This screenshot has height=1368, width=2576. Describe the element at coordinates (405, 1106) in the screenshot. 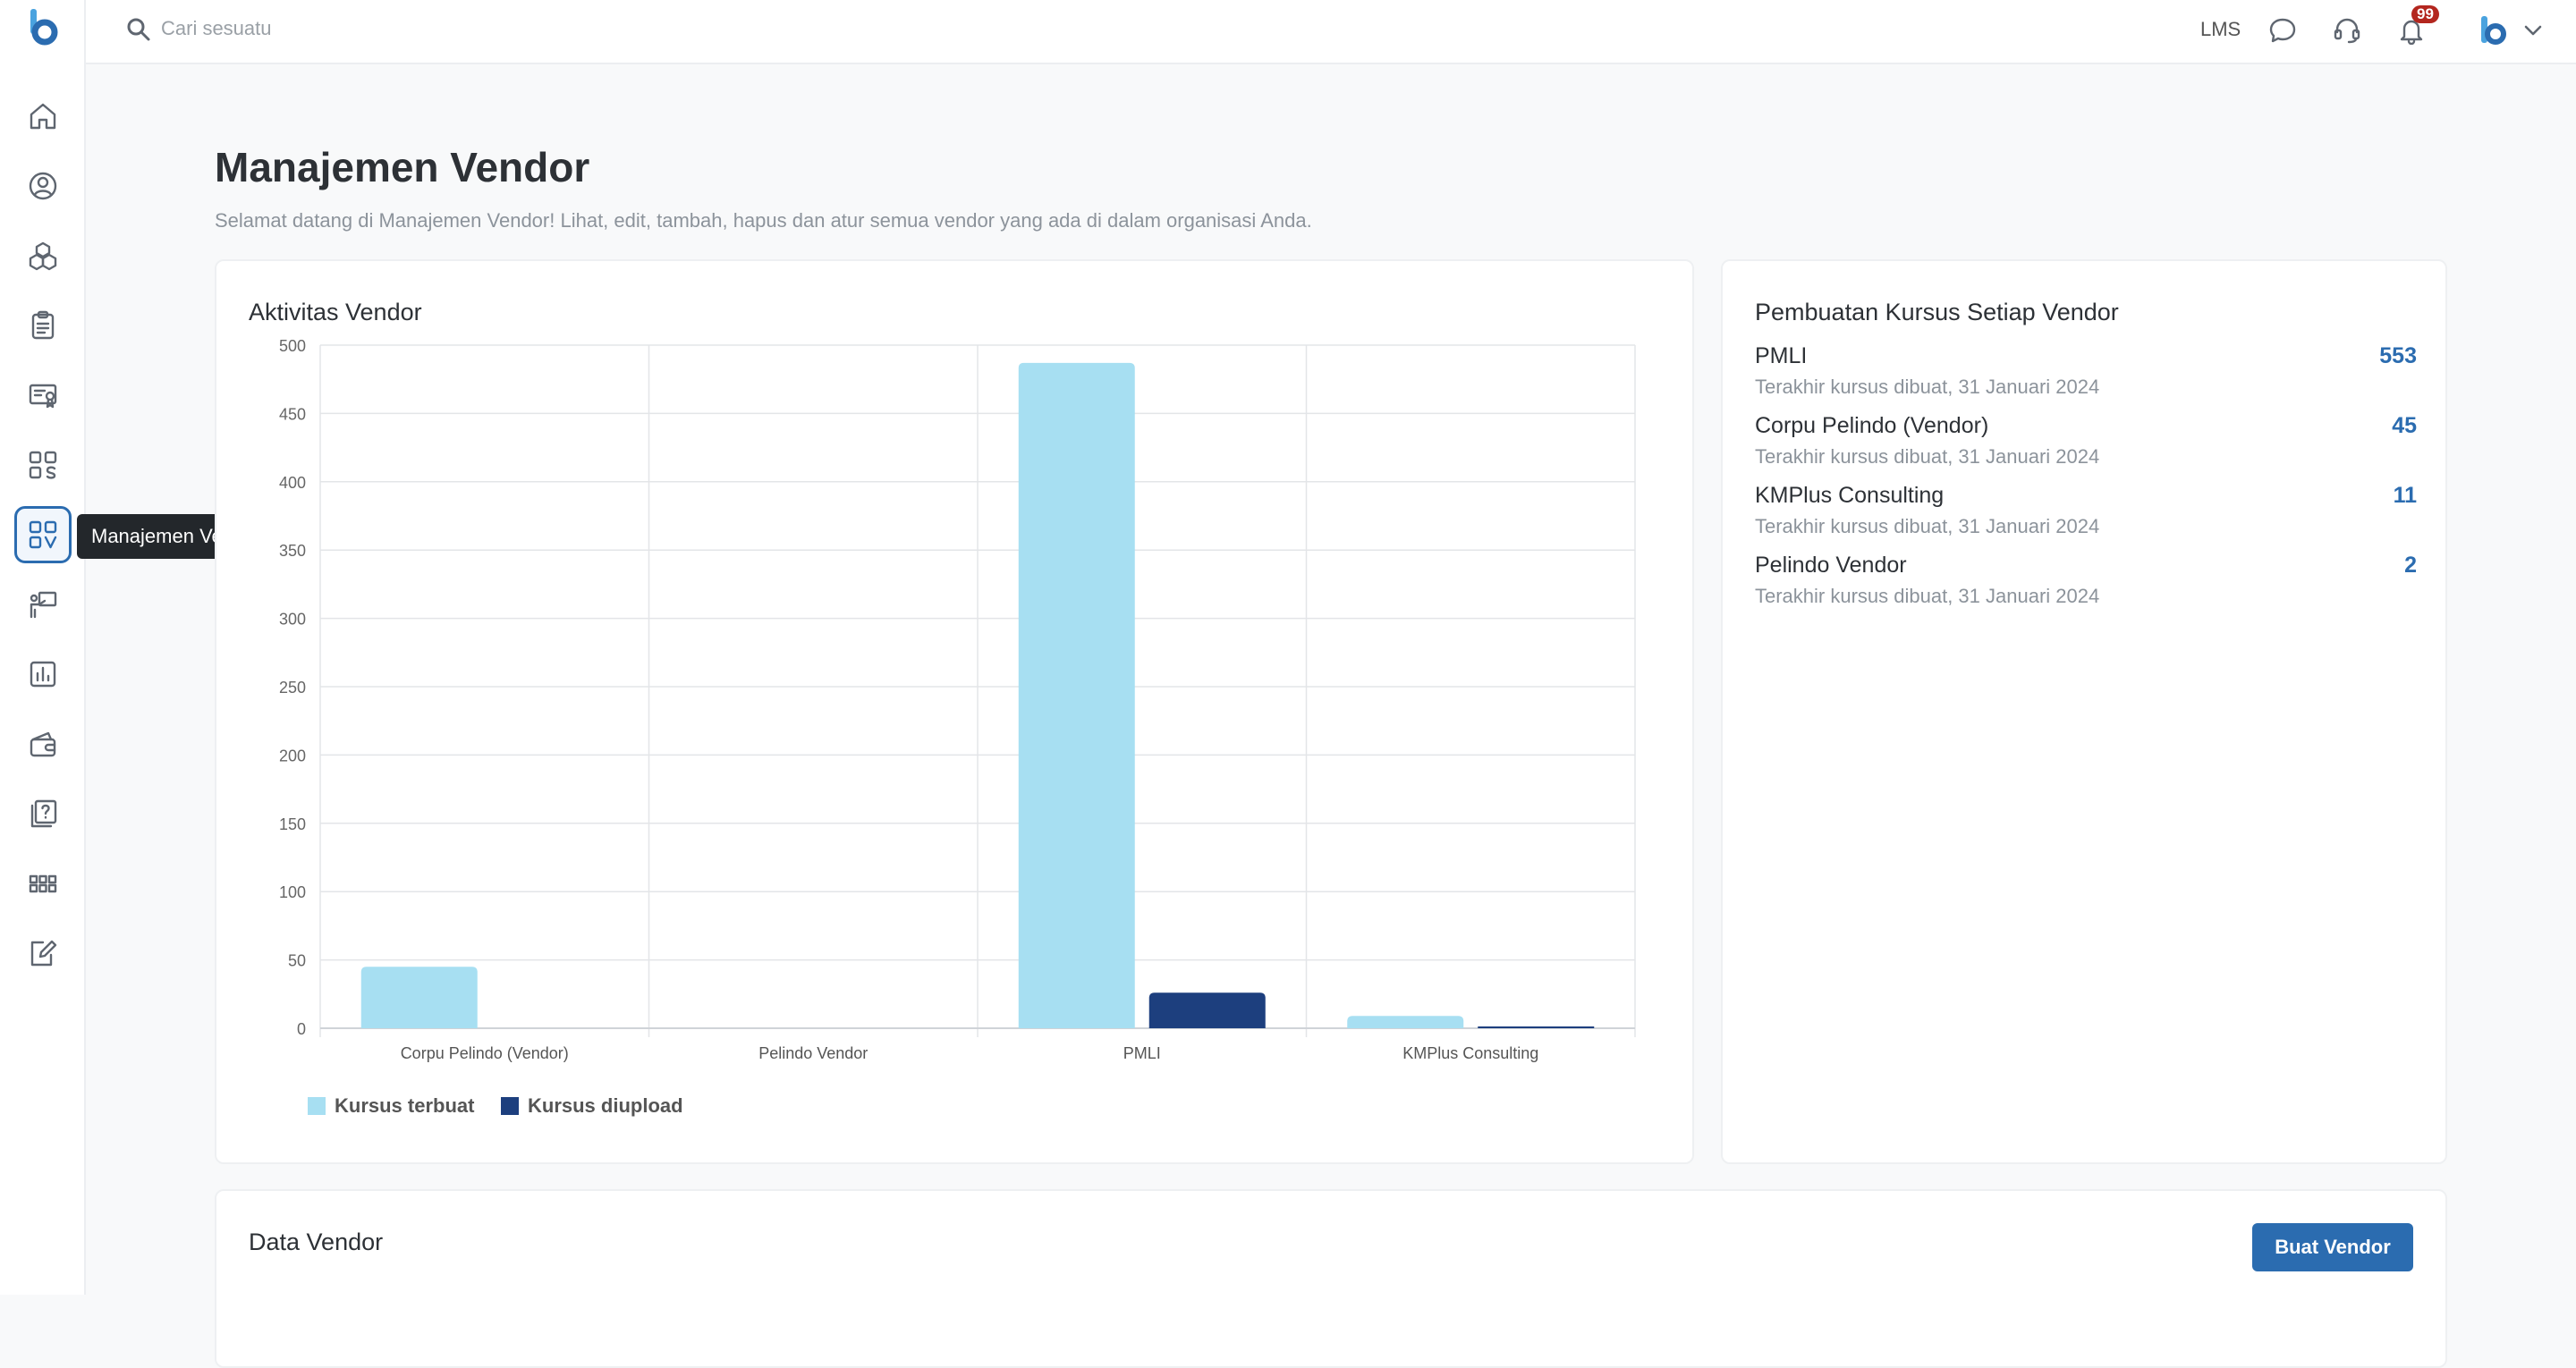

I see `legend-label: Kursus terbuat` at that location.